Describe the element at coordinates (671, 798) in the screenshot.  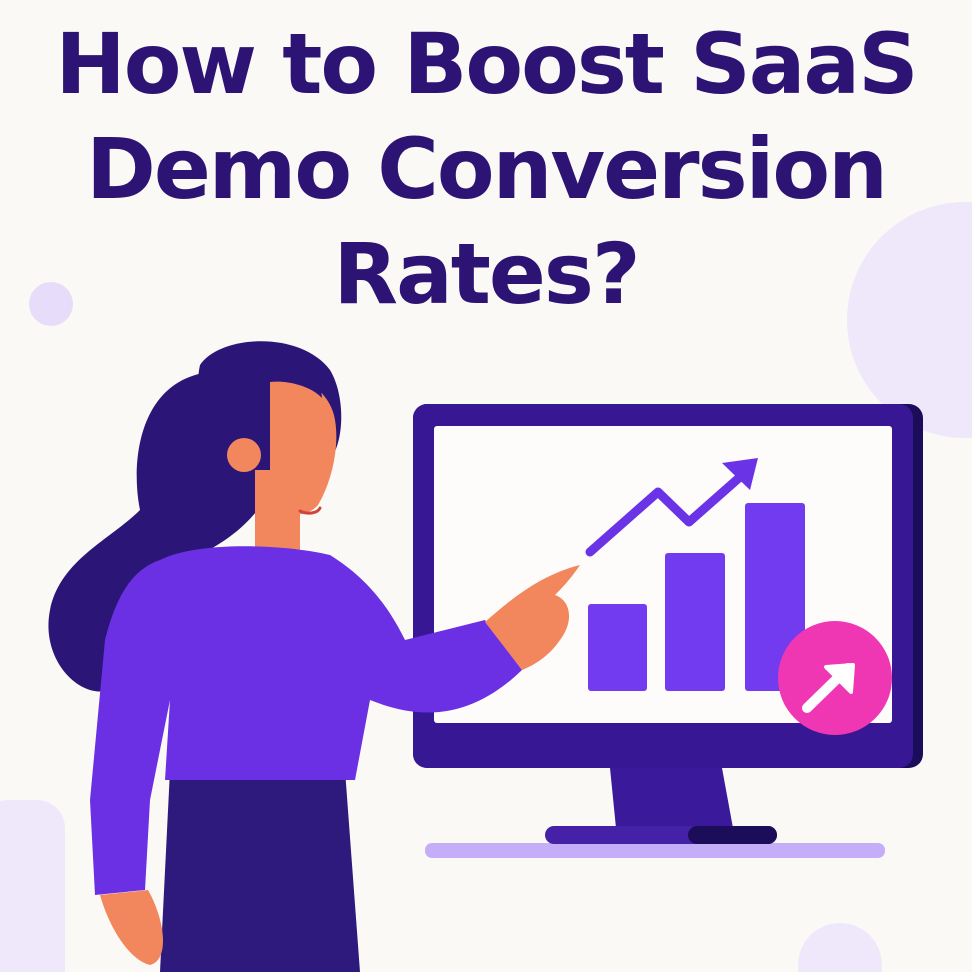
I see `monitor-stand` at that location.